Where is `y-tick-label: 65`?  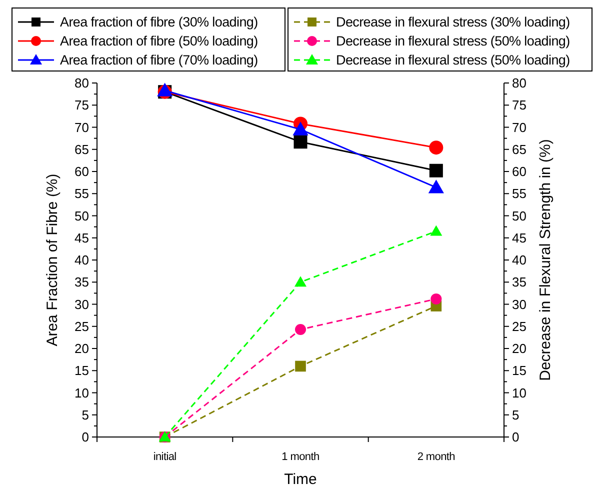
y-tick-label: 65 is located at coordinates (81, 149).